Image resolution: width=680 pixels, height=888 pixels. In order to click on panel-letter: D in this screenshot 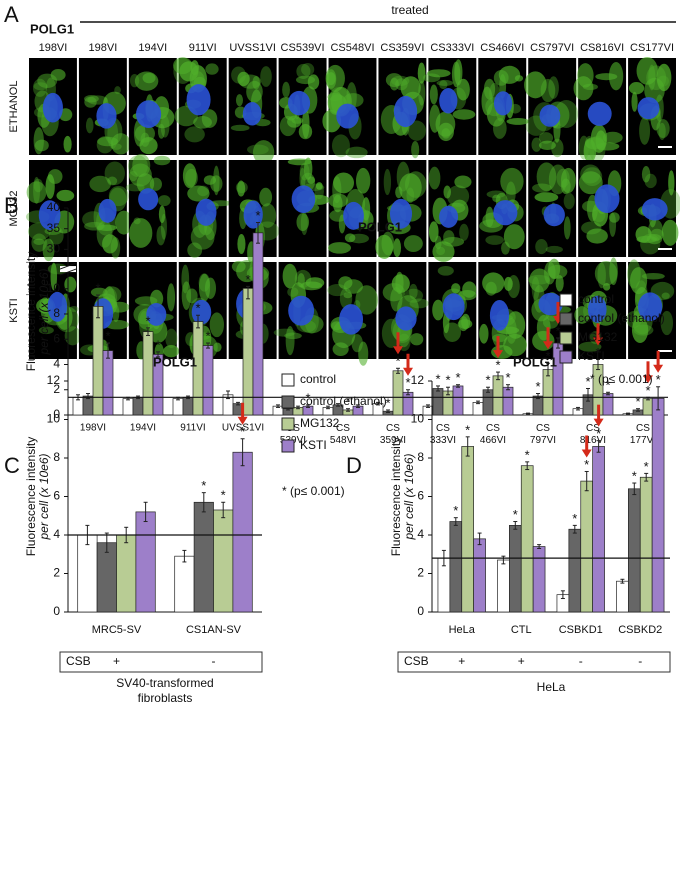, I will do `click(354, 465)`.